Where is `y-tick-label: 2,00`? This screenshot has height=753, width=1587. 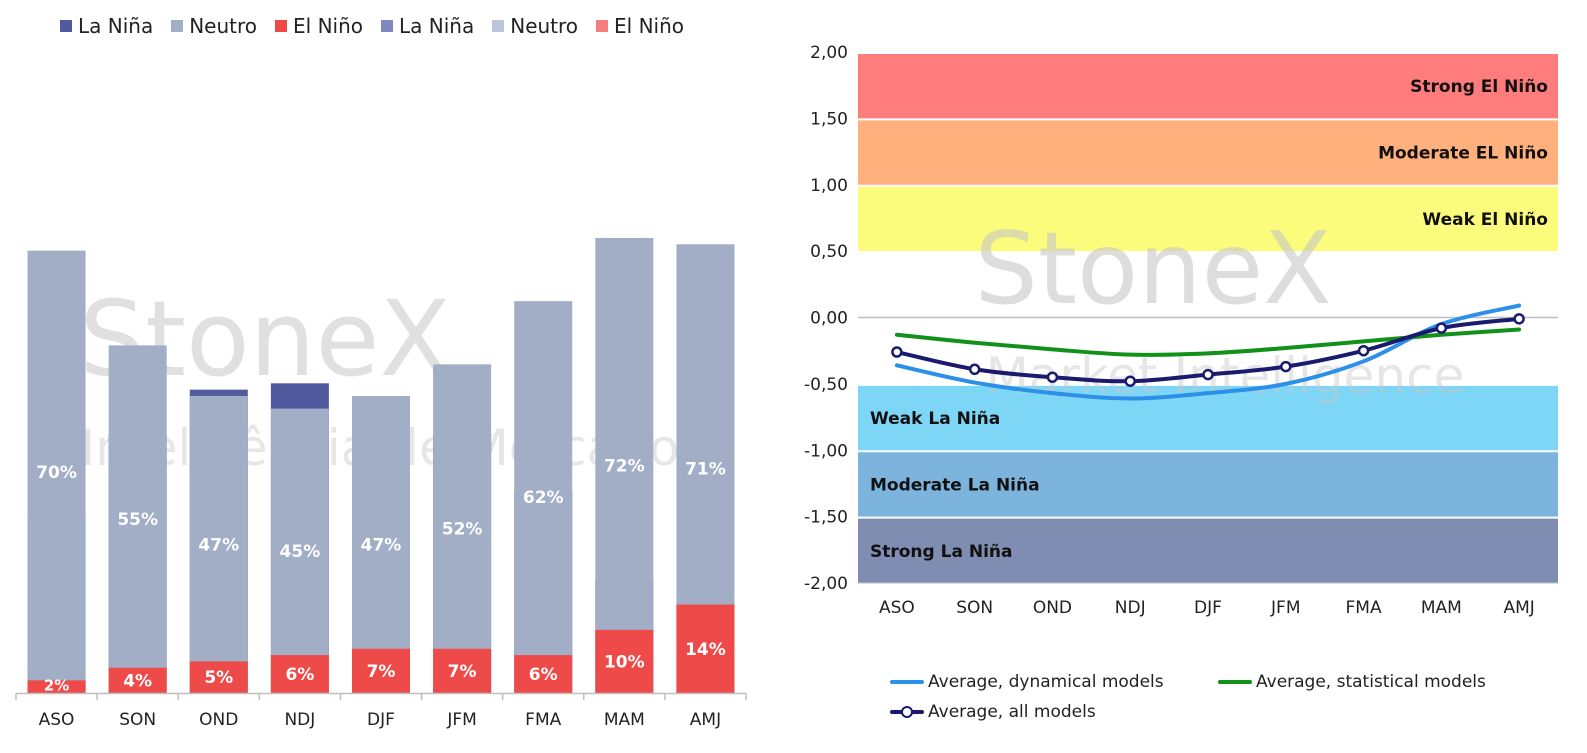 y-tick-label: 2,00 is located at coordinates (829, 53).